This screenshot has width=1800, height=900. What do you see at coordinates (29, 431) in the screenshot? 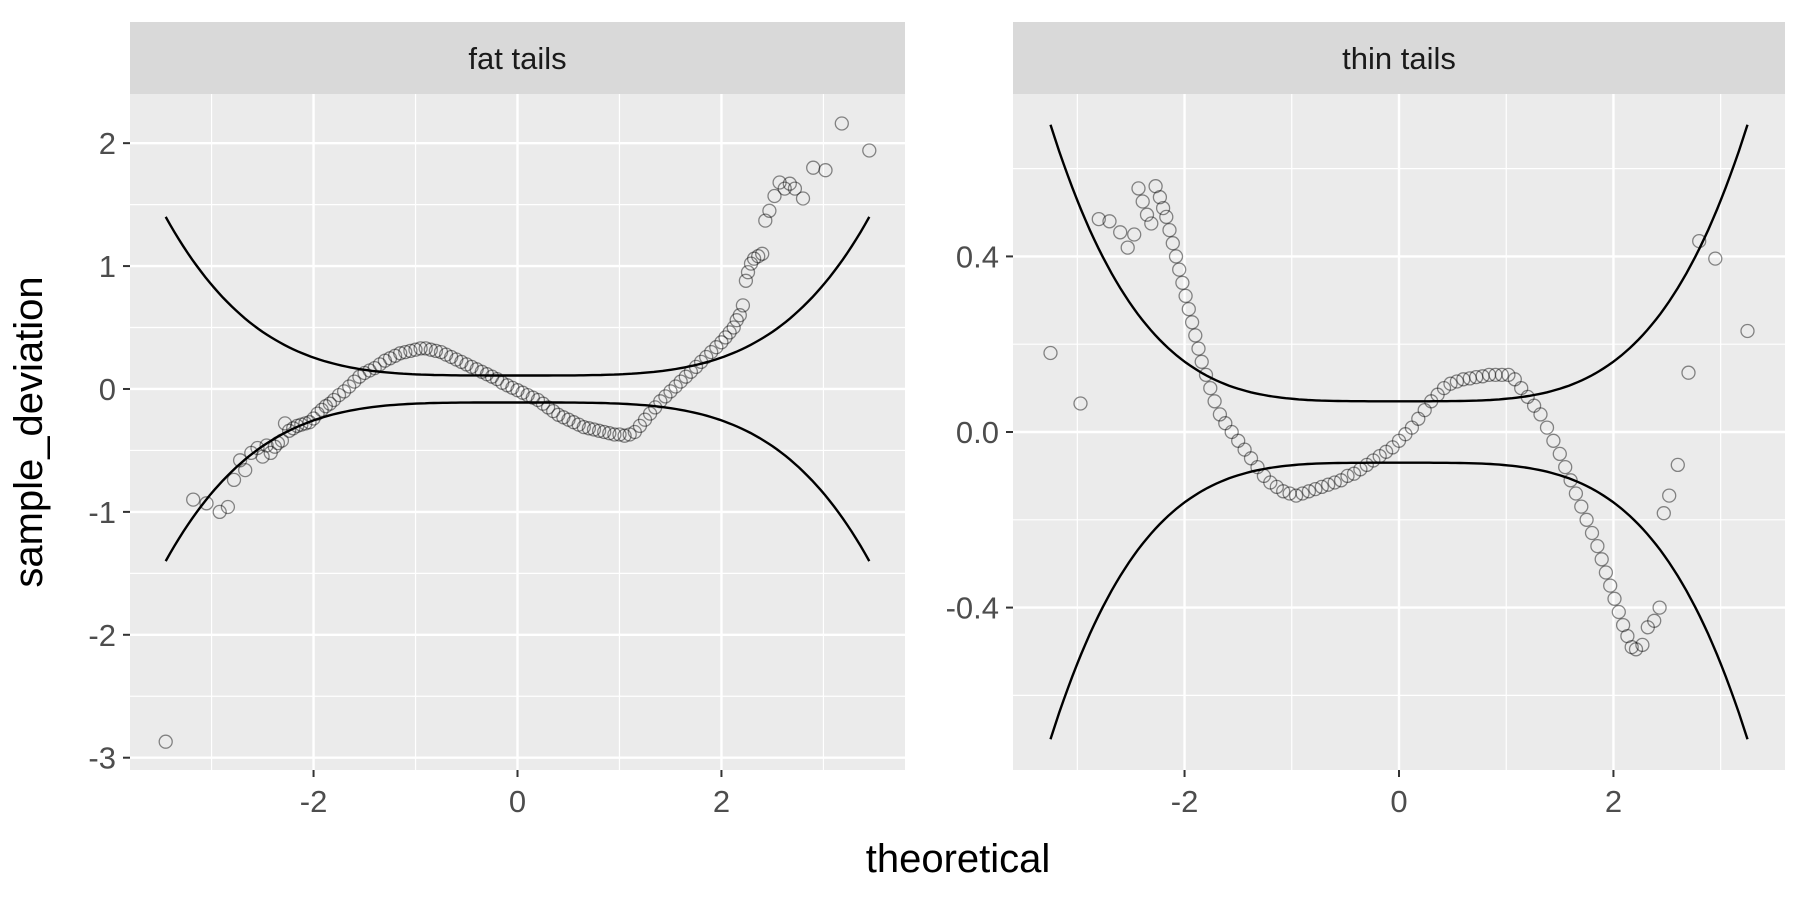
I see `y-axis-title: sample_deviation` at bounding box center [29, 431].